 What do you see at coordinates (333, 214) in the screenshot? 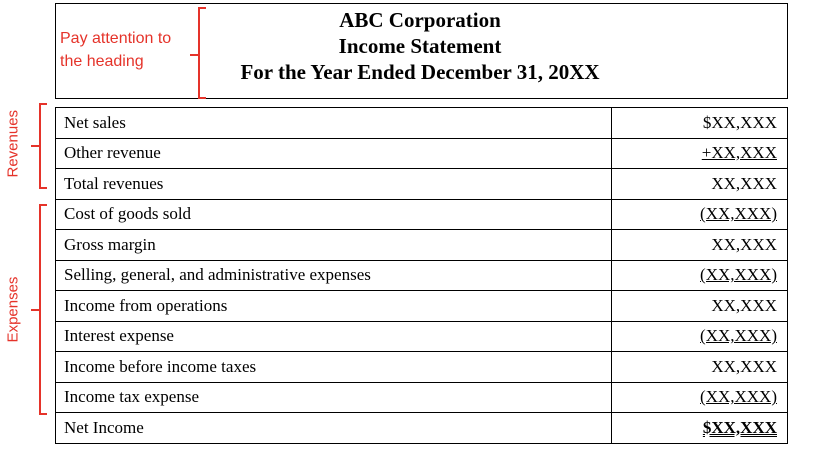
I see `row-label: Cost of goods sold` at bounding box center [333, 214].